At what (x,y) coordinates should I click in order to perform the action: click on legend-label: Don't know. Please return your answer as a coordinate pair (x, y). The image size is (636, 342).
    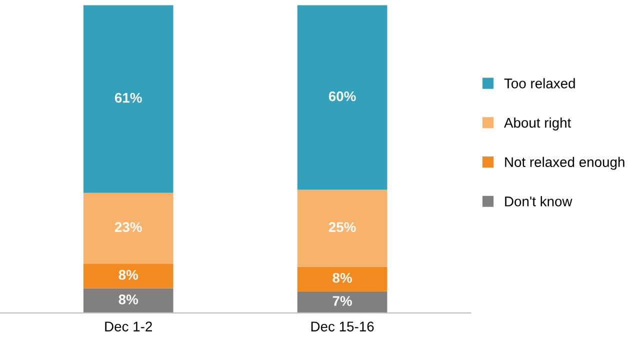
    Looking at the image, I should click on (538, 201).